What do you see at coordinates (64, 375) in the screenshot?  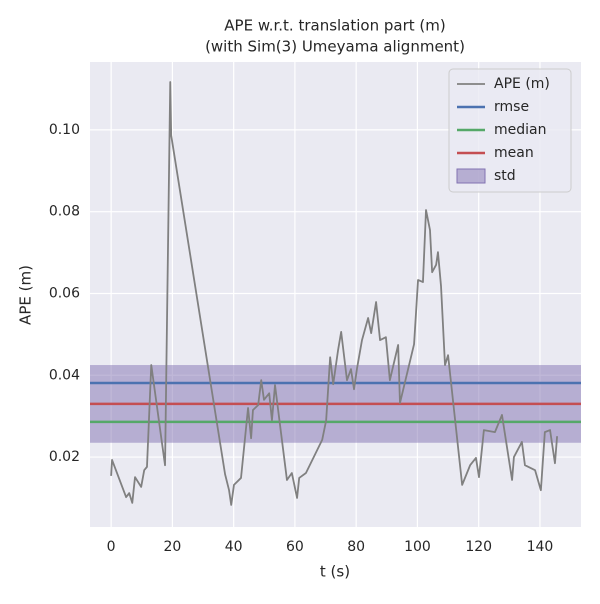 I see `y-tick-label: 0.04` at bounding box center [64, 375].